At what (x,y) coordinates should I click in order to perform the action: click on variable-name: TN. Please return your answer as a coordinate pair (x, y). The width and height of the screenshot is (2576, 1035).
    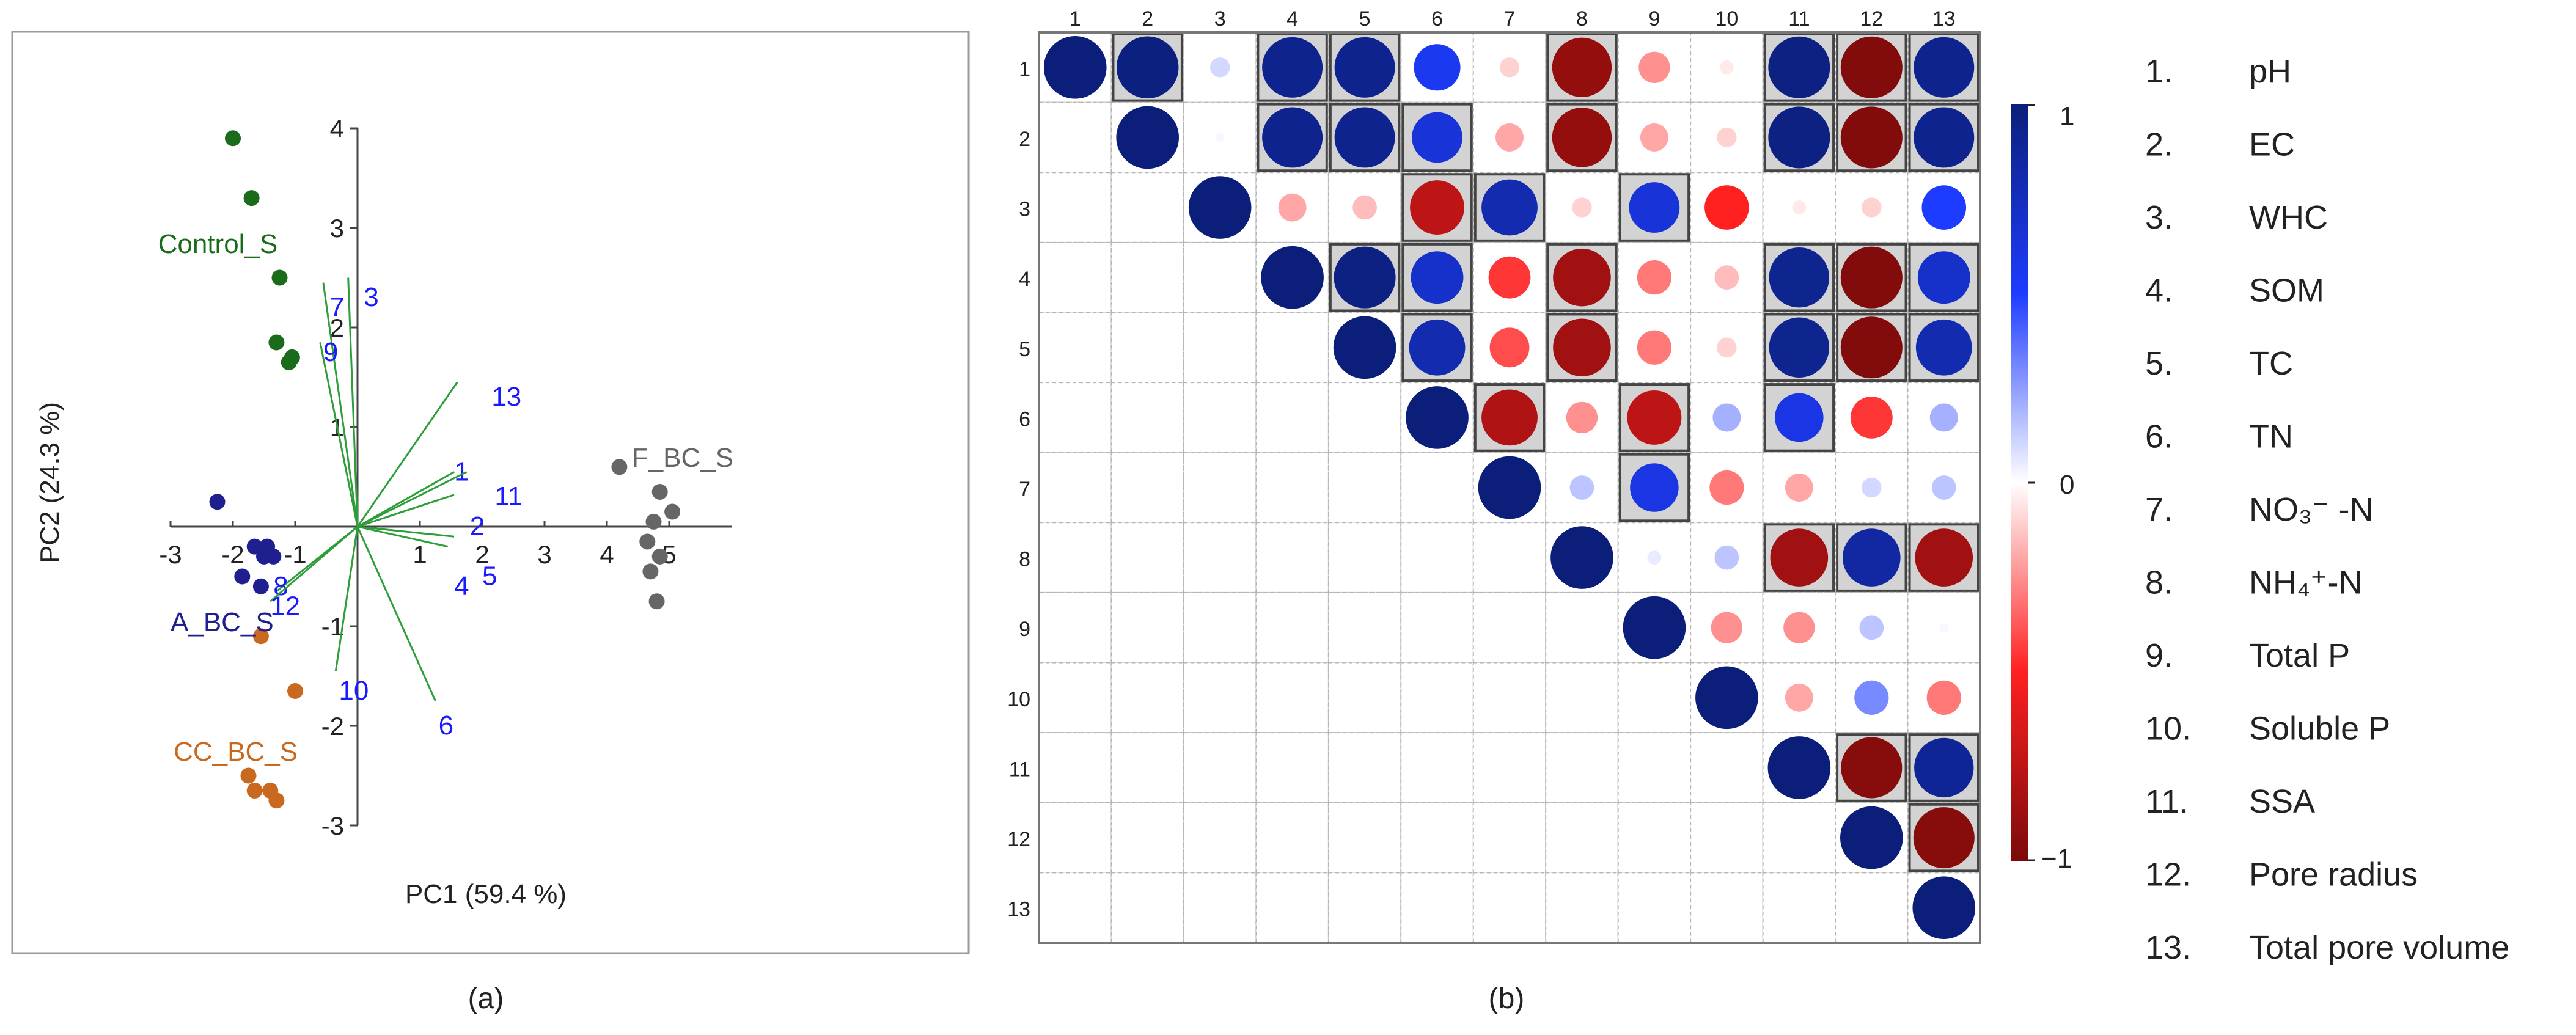
    Looking at the image, I should click on (2271, 437).